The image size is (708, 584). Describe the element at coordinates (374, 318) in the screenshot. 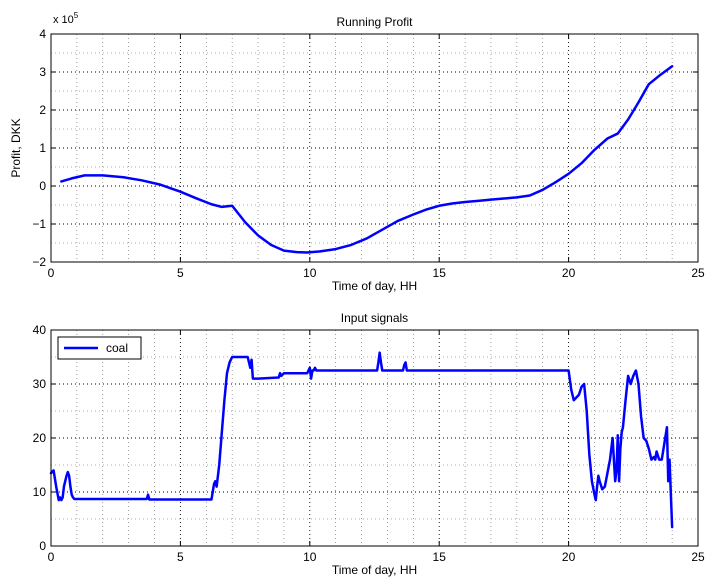

I see `signals-chart-title: Input signals` at that location.